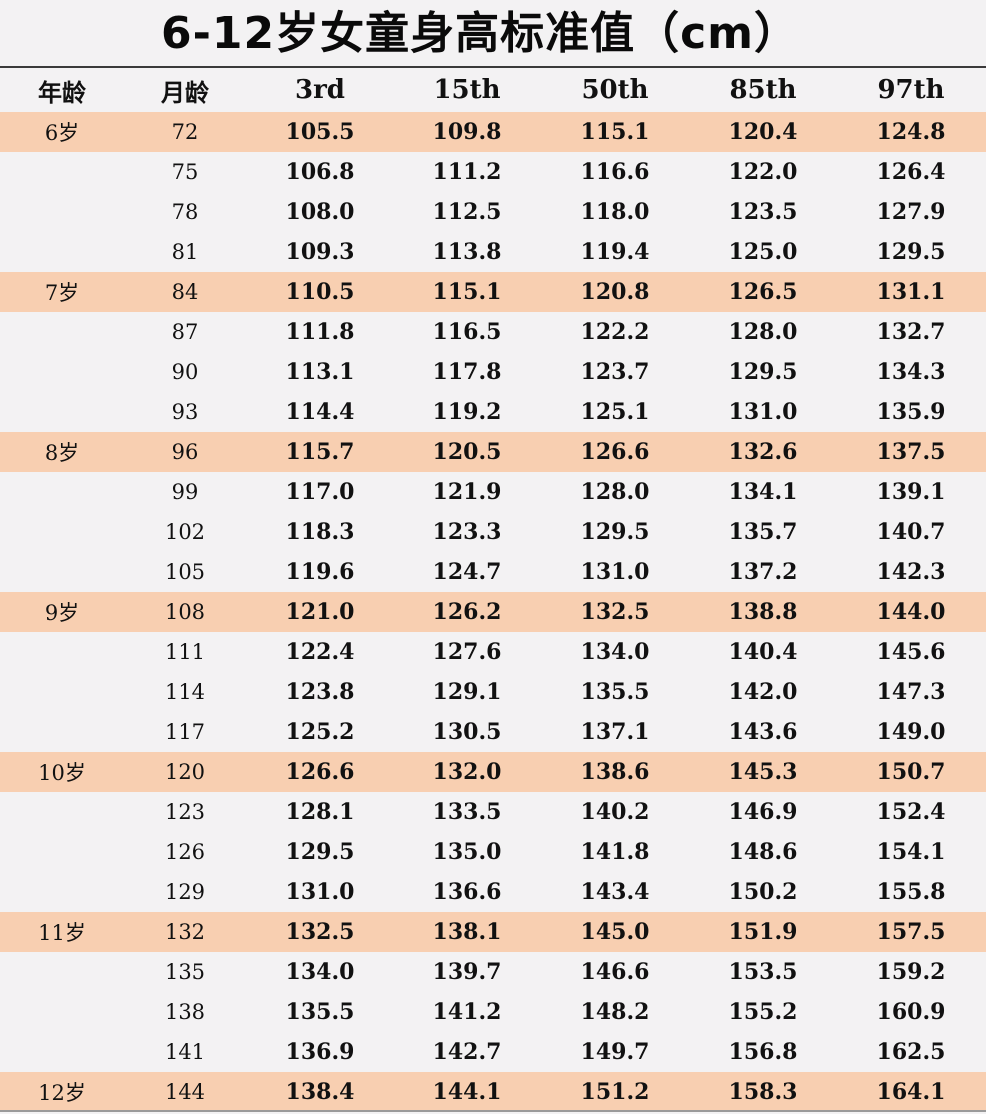 The width and height of the screenshot is (986, 1114). I want to click on header-age: 年龄, so click(62, 92).